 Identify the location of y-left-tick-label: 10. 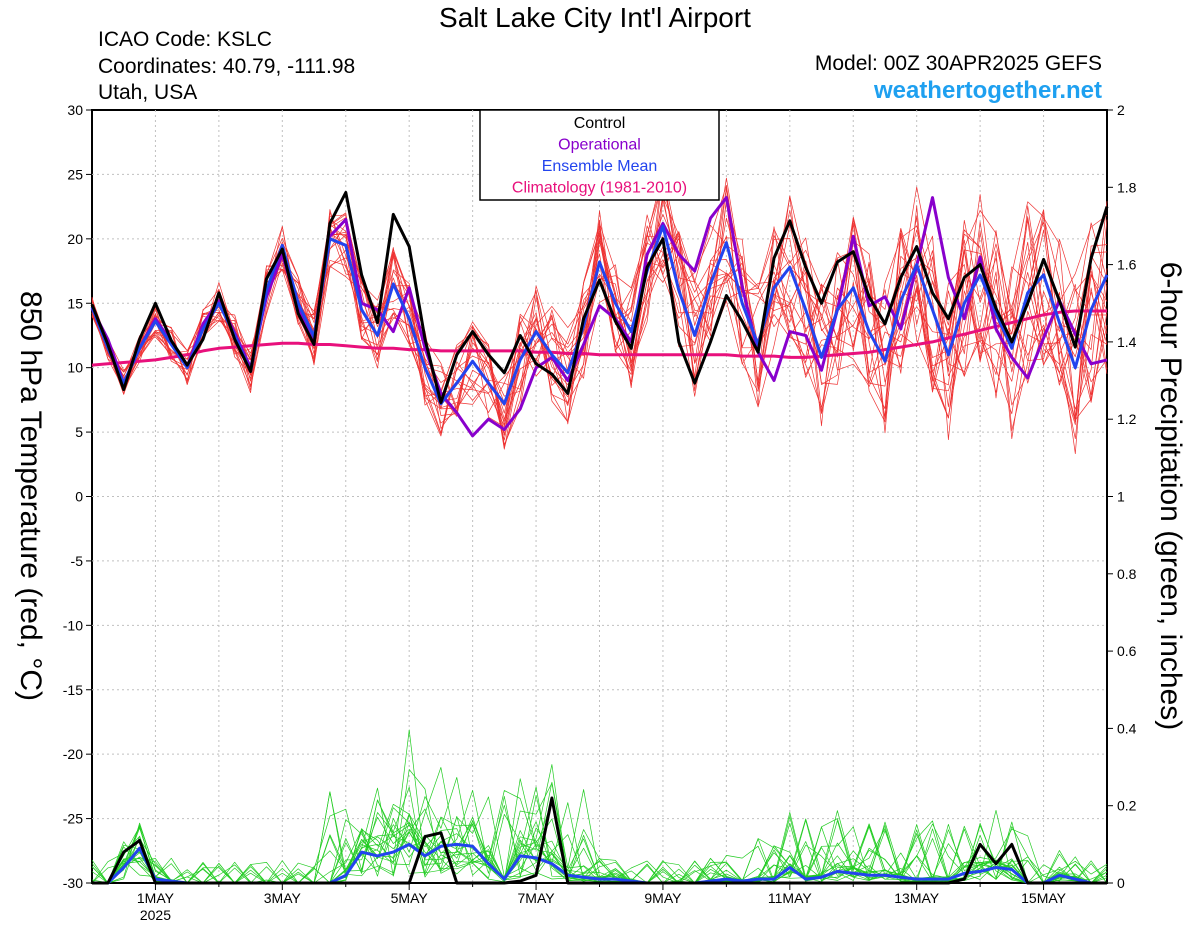
(75, 368).